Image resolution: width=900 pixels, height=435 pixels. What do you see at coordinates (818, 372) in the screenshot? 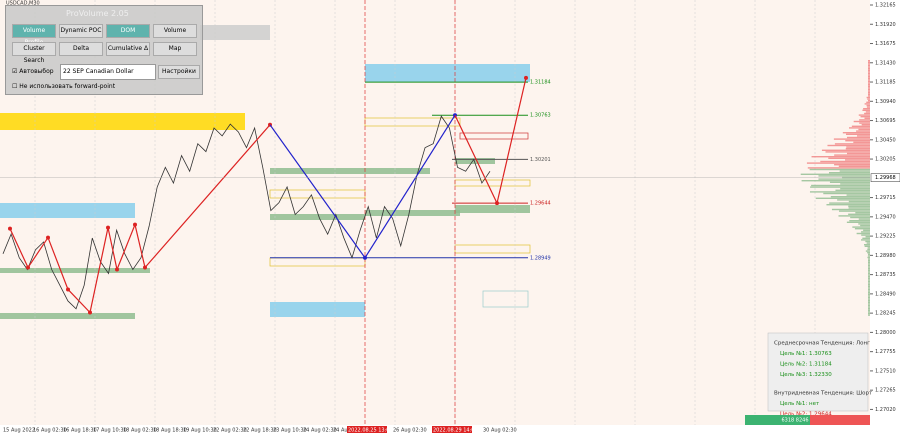
I see `forecast-box` at bounding box center [818, 372].